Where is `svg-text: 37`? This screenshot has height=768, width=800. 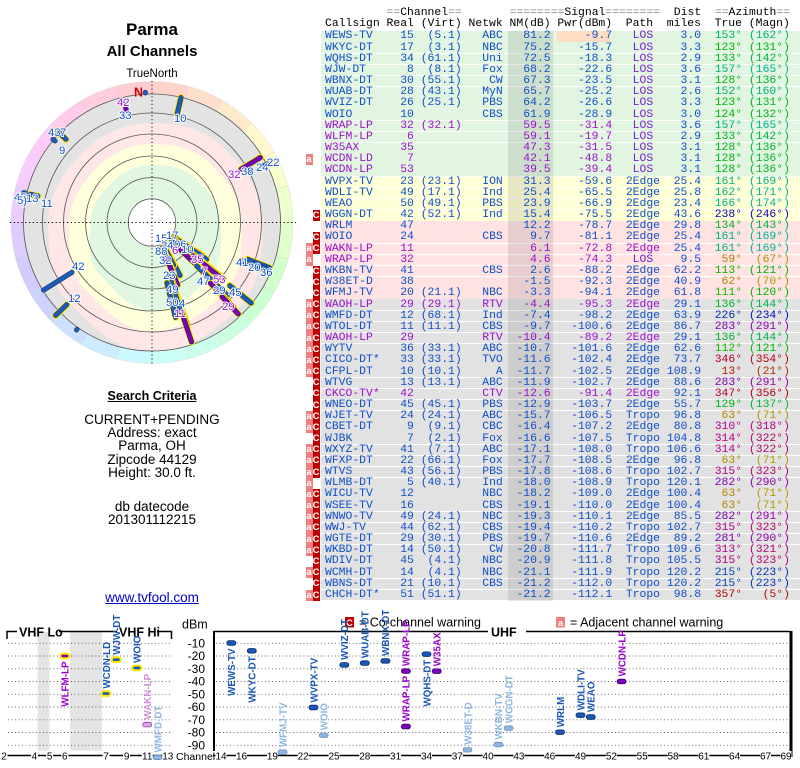
svg-text: 37 is located at coordinates (458, 757).